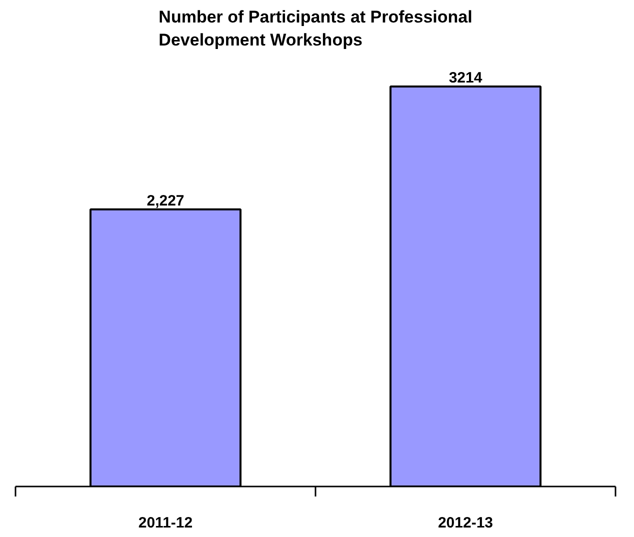 The height and width of the screenshot is (537, 634). I want to click on chart-title: Number of Participants at Professional Development Workshops, so click(315, 29).